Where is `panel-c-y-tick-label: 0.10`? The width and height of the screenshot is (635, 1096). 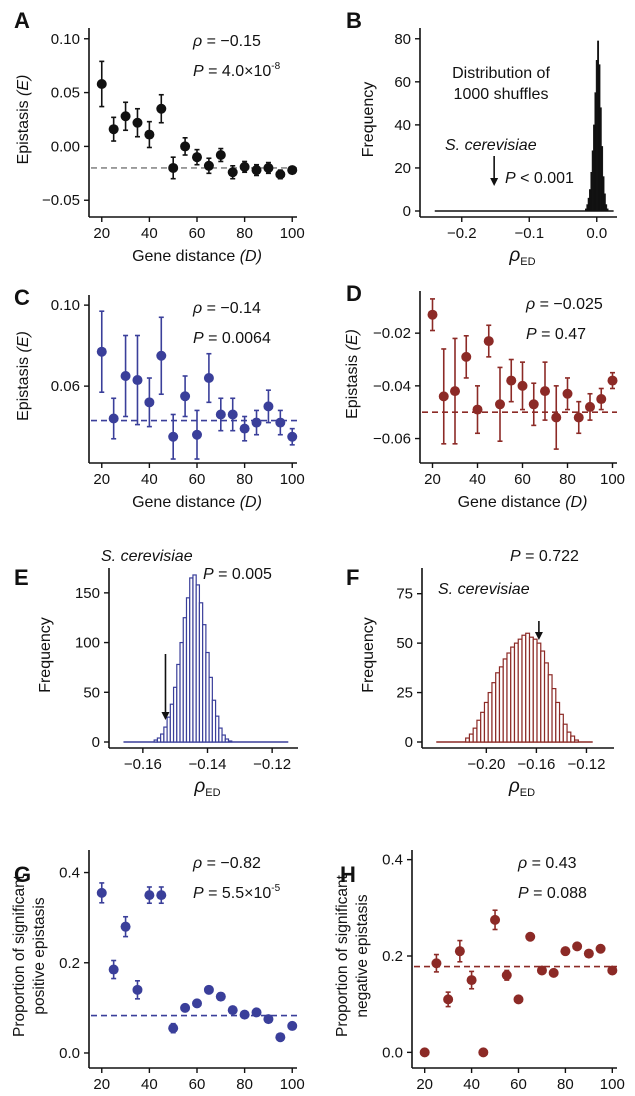
panel-c-y-tick-label: 0.10 is located at coordinates (65, 305).